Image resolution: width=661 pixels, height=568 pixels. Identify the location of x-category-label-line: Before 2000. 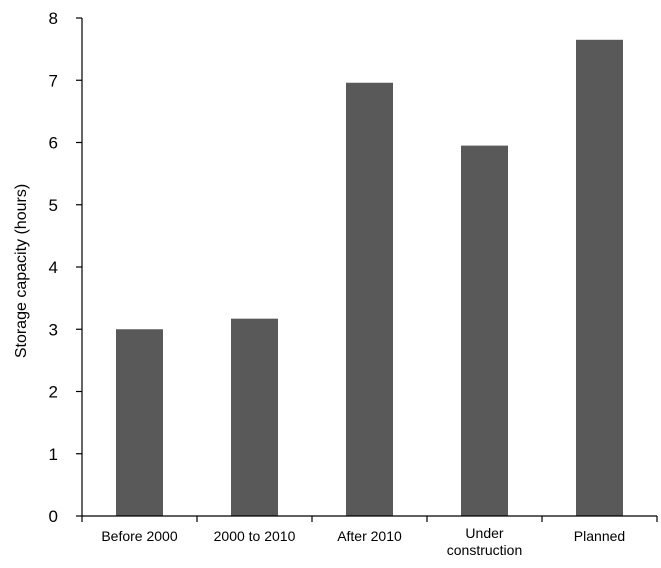
(139, 536).